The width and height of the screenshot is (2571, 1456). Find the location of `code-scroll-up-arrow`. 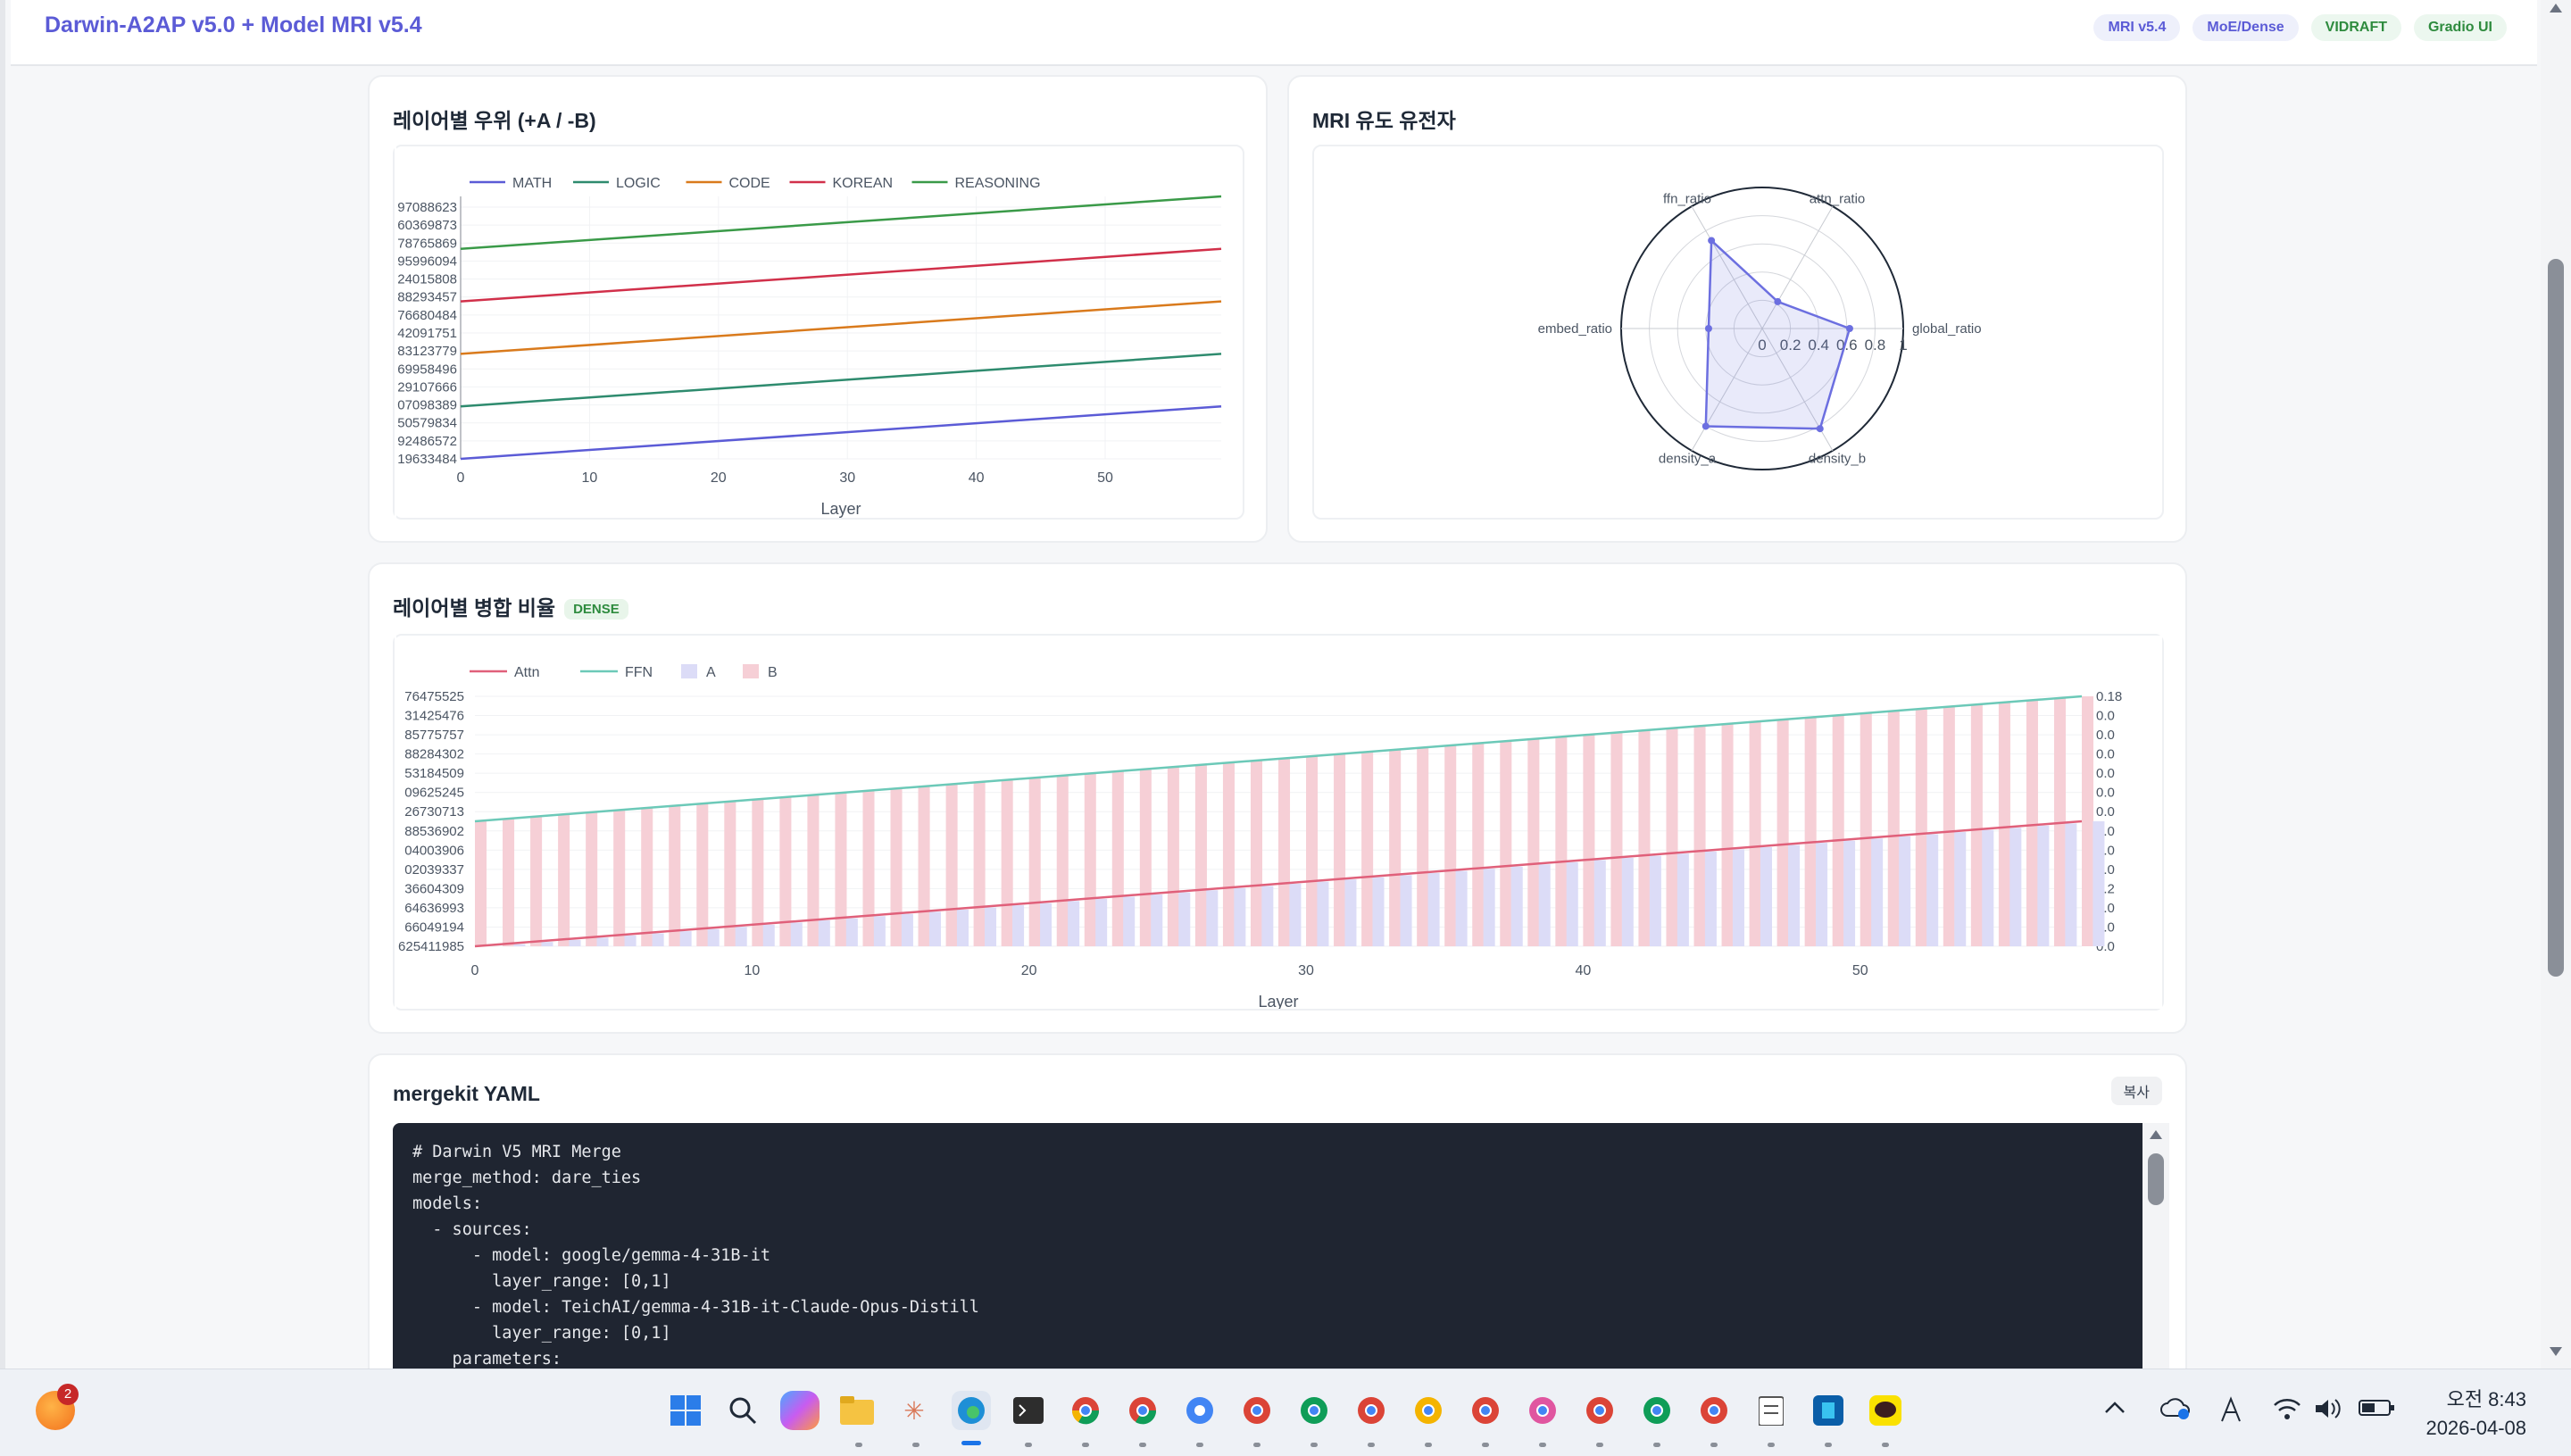

code-scroll-up-arrow is located at coordinates (2156, 1134).